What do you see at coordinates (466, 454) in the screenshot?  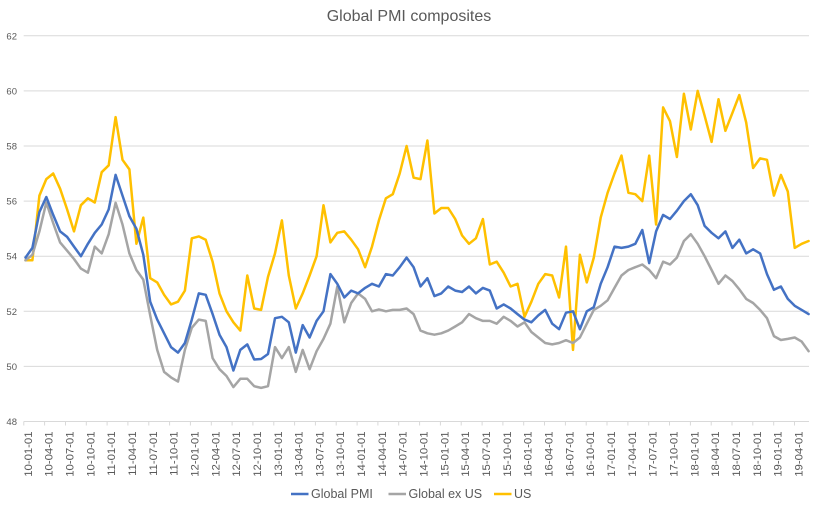 I see `svg-text: 15-04-01` at bounding box center [466, 454].